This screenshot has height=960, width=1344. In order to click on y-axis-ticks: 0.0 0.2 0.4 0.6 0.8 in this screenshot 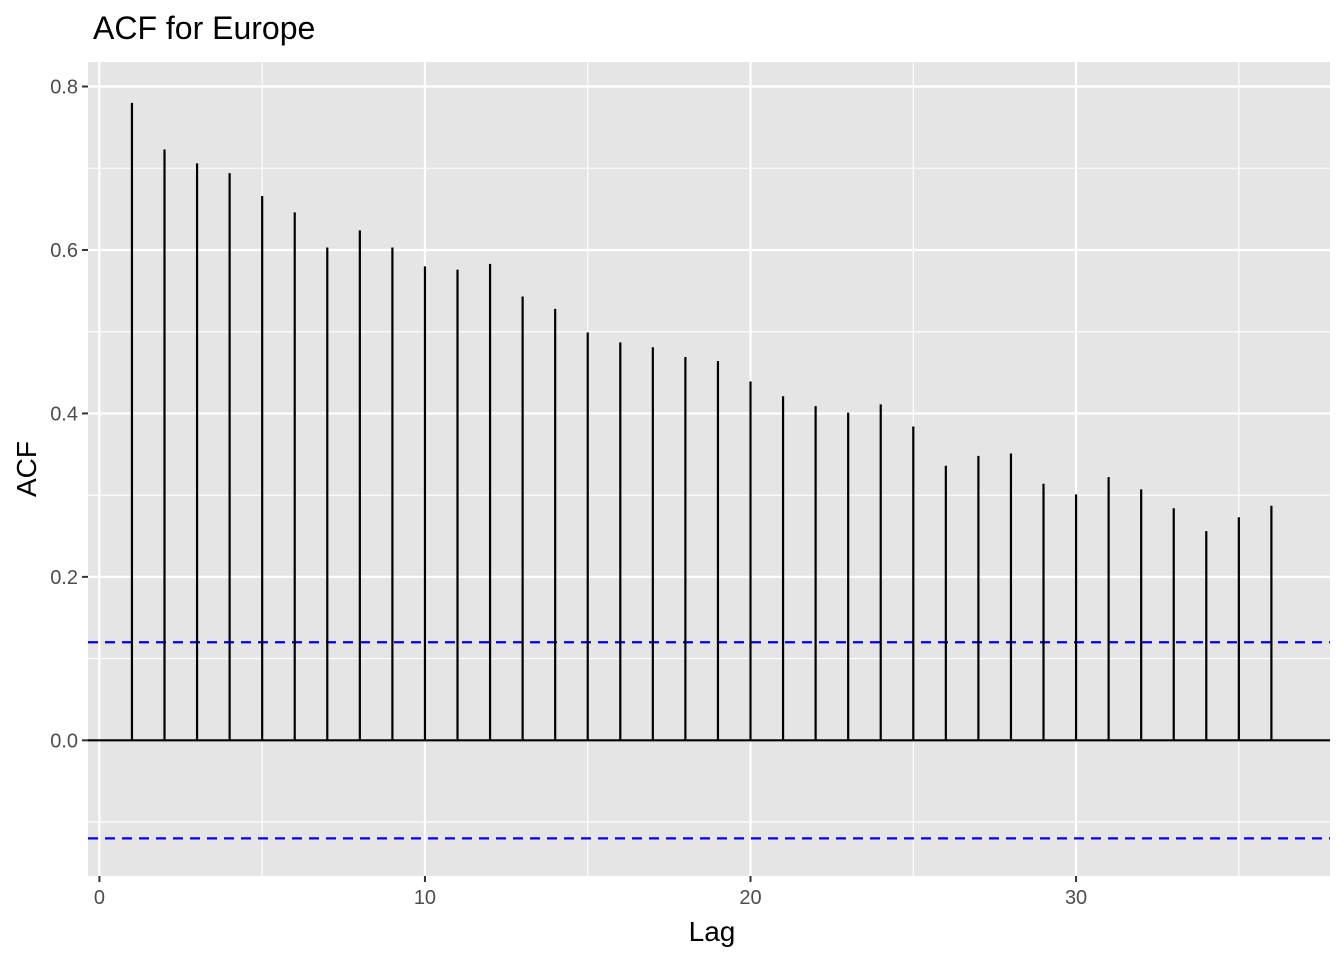, I will do `click(69, 414)`.